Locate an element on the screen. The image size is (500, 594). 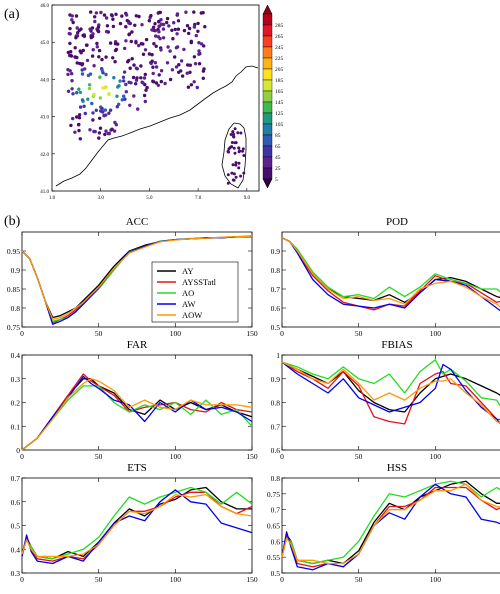
colorbar: 285 265 245 225 205 185 165 145 125 105 85 65 45 25 5 is located at coordinates (273, 96).